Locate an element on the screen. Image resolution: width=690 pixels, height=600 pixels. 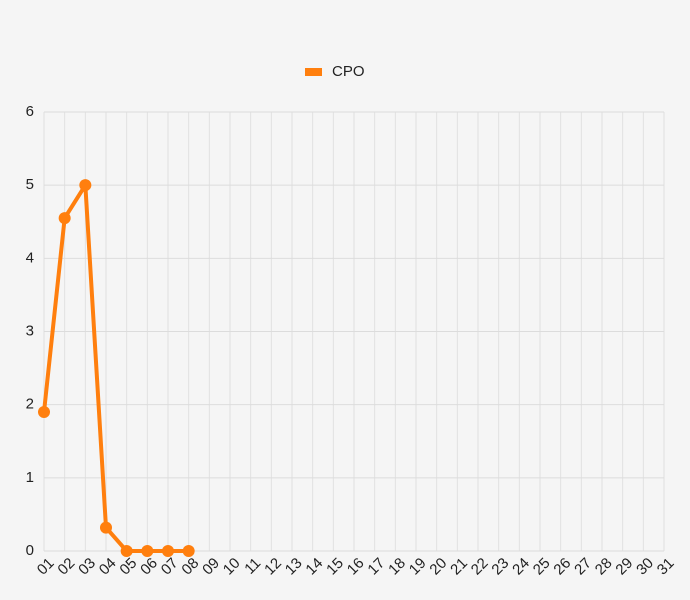
y-tick-label: 4 is located at coordinates (30, 257).